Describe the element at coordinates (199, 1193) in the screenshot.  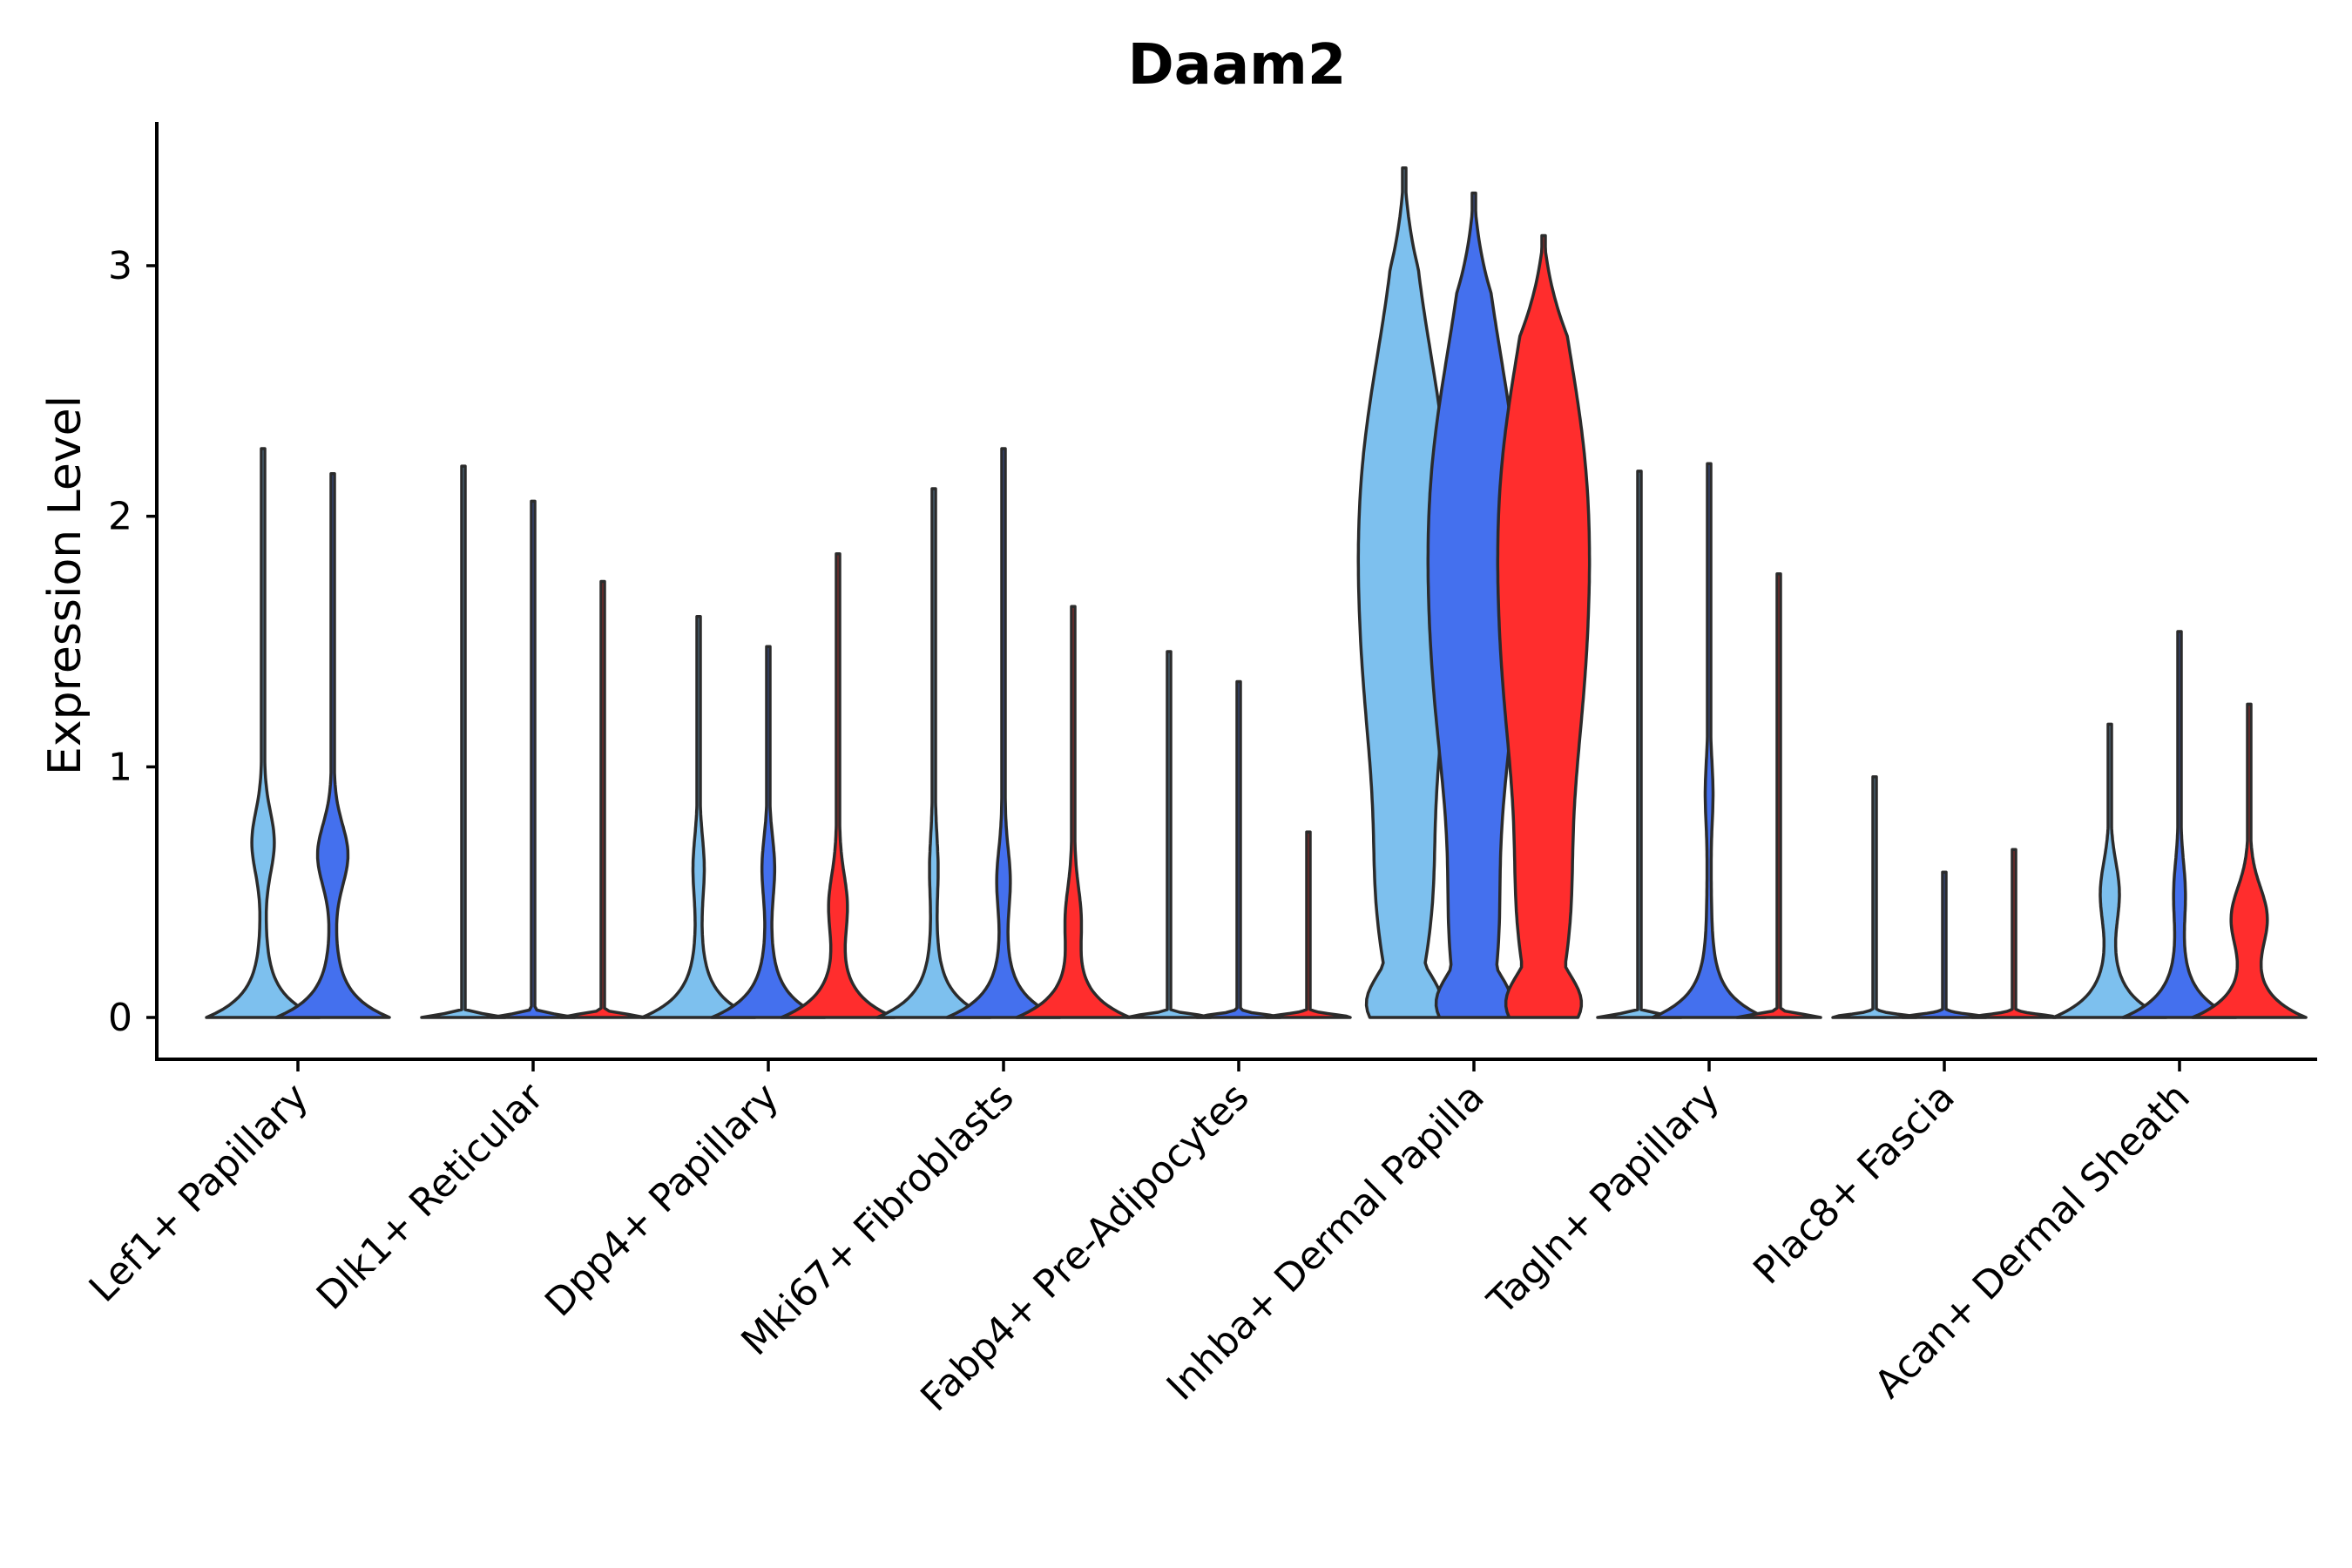
I see `x-tick-label: Lef1+ Papillary` at that location.